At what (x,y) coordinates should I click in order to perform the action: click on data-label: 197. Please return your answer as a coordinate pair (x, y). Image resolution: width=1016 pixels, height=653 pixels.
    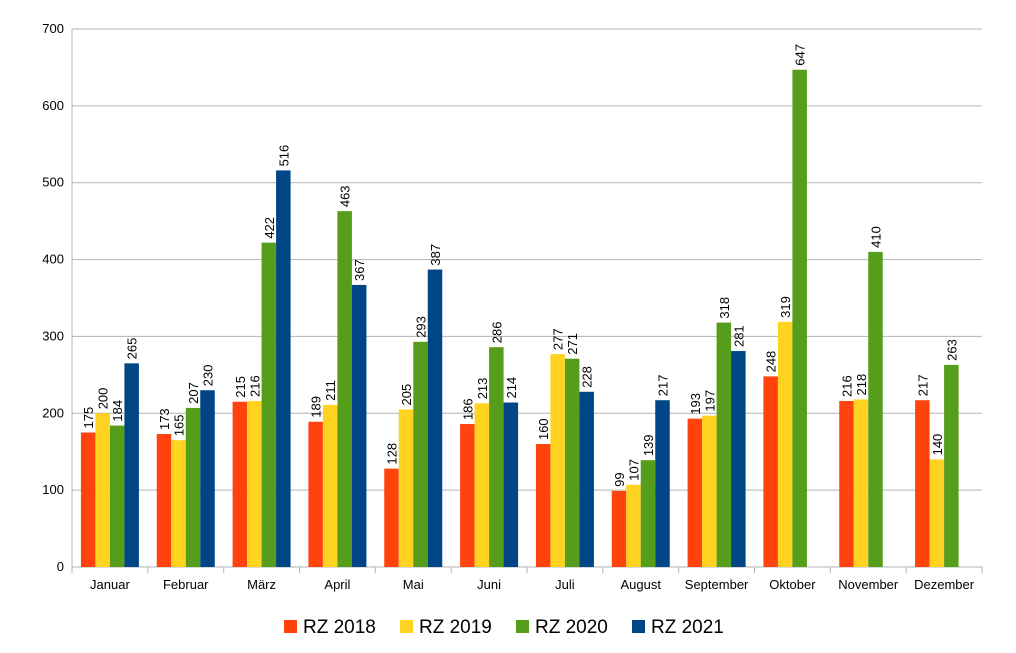
    Looking at the image, I should click on (709, 401).